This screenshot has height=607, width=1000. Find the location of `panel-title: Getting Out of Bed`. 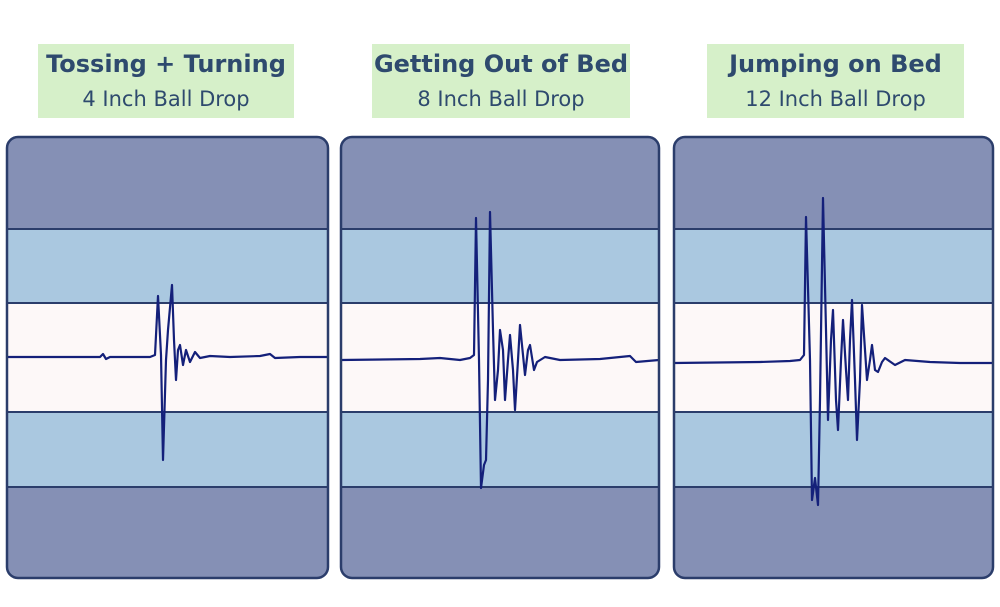

panel-title: Getting Out of Bed is located at coordinates (501, 64).